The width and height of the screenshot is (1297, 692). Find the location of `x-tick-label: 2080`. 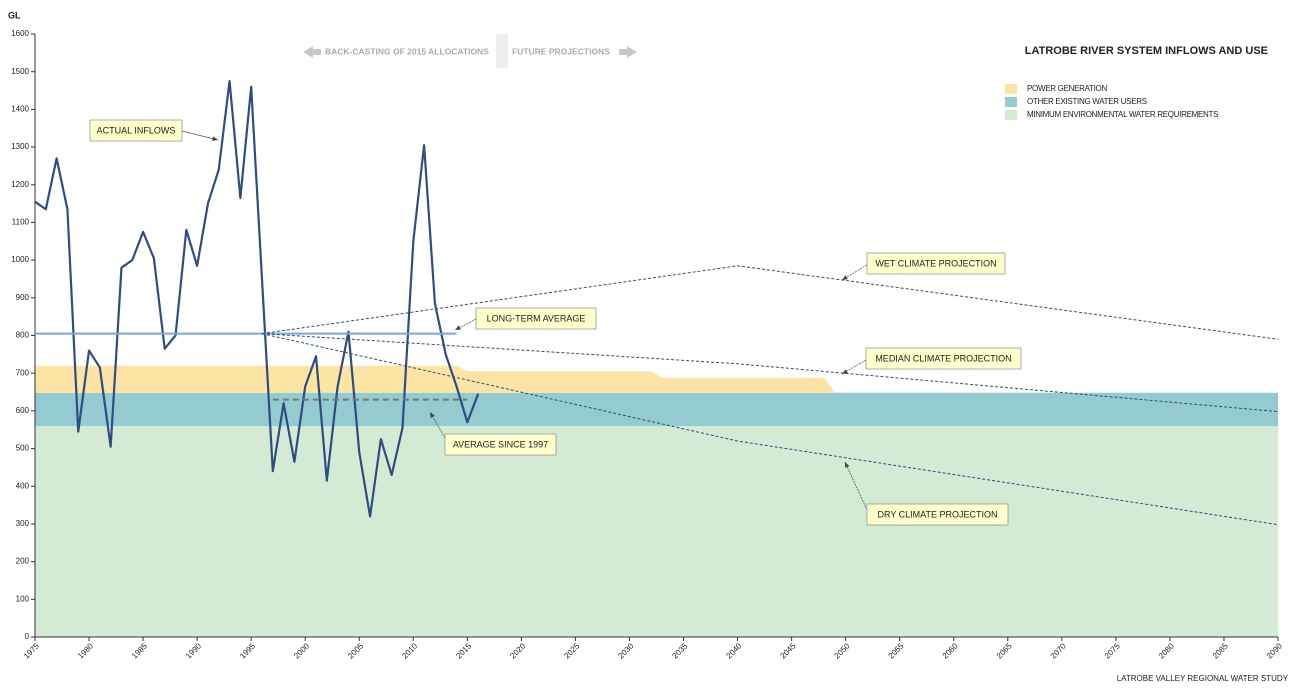

x-tick-label: 2080 is located at coordinates (1166, 650).